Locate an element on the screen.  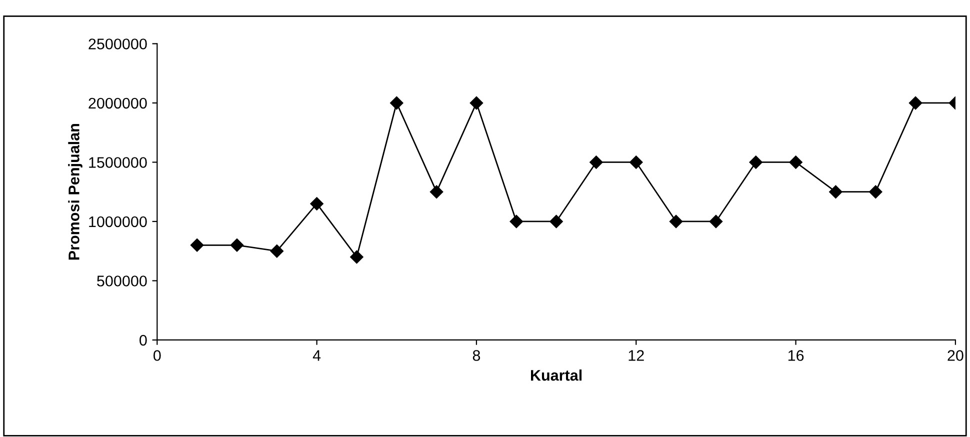
y-axis-title: Promosi Penjualan is located at coordinates (75, 192).